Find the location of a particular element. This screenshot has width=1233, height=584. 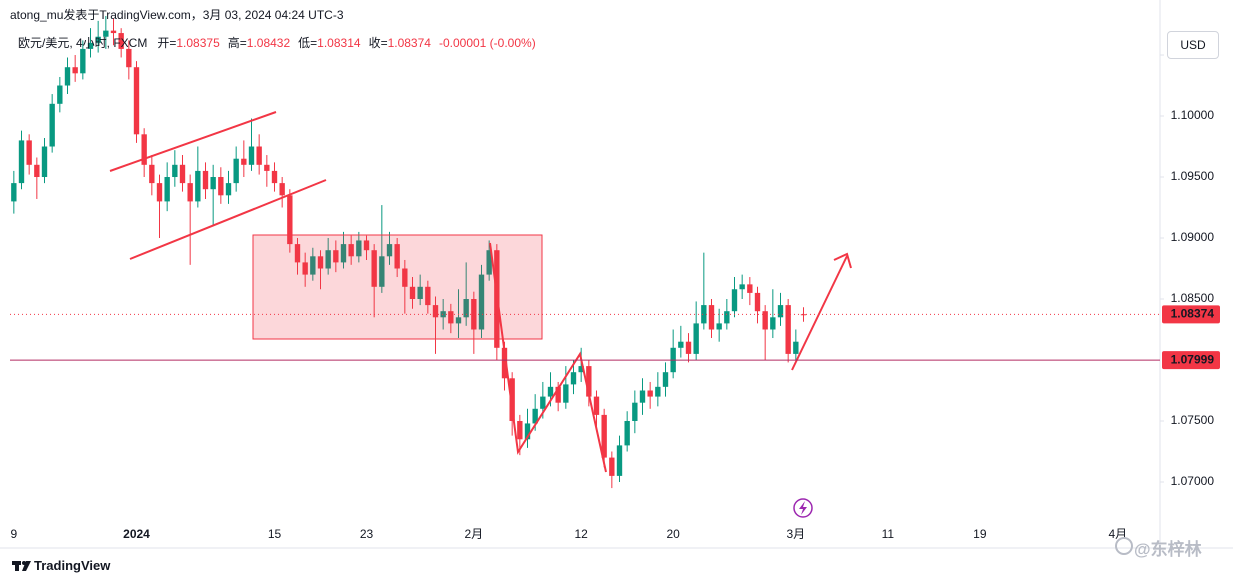

channel-lower is located at coordinates (228, 219).